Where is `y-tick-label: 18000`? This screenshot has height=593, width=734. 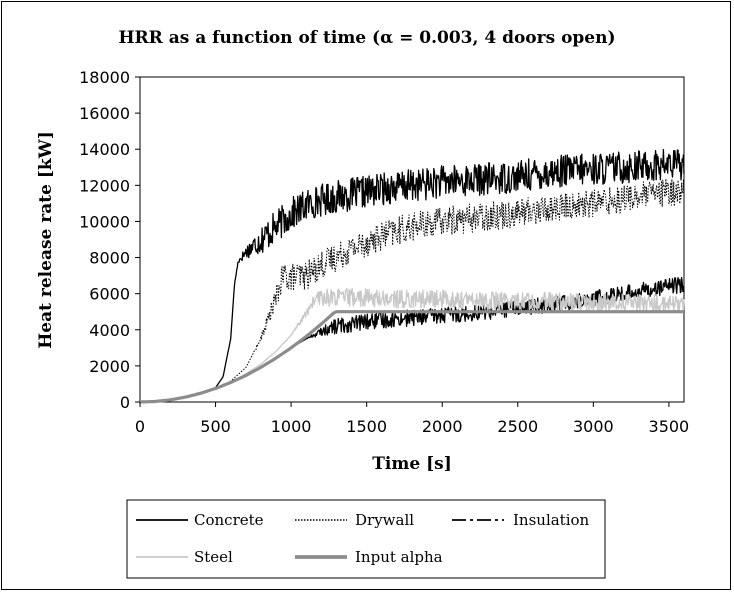
y-tick-label: 18000 is located at coordinates (104, 77).